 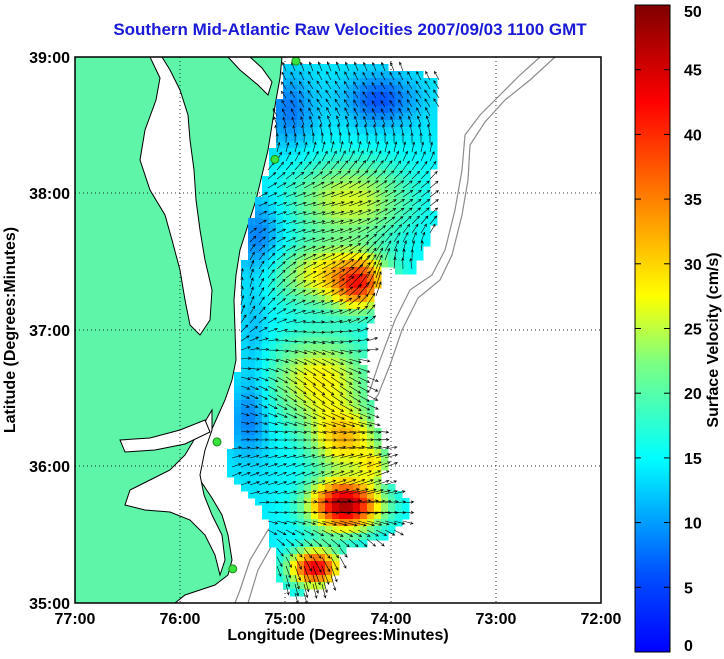 What do you see at coordinates (601, 619) in the screenshot?
I see `x-tick-label: 72:00` at bounding box center [601, 619].